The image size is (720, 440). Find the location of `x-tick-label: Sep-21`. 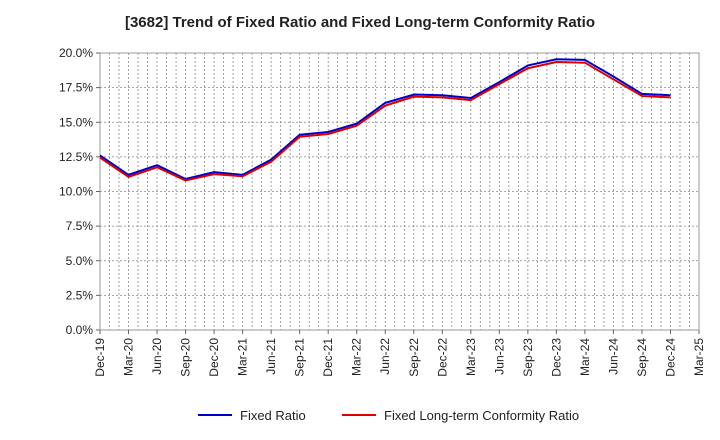

x-tick-label: Sep-21 is located at coordinates (300, 357).